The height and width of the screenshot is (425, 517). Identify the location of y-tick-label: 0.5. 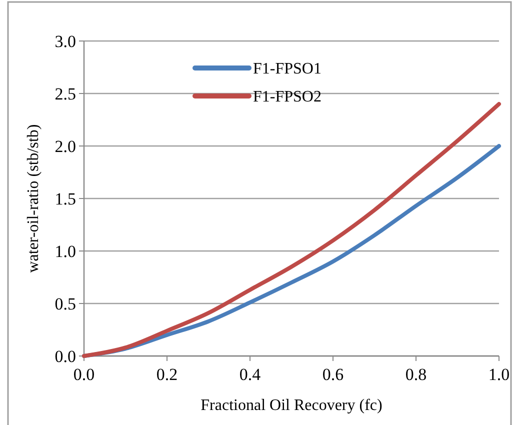
(65, 304).